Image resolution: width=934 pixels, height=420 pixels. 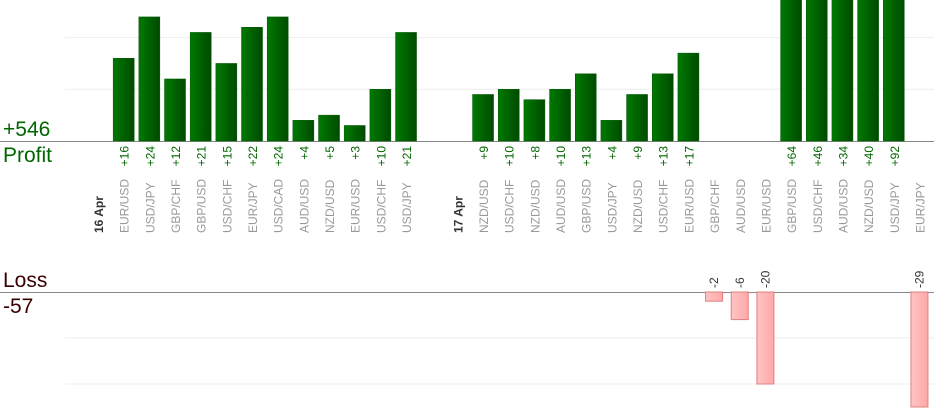 I want to click on loss-value-label: -6, so click(x=740, y=282).